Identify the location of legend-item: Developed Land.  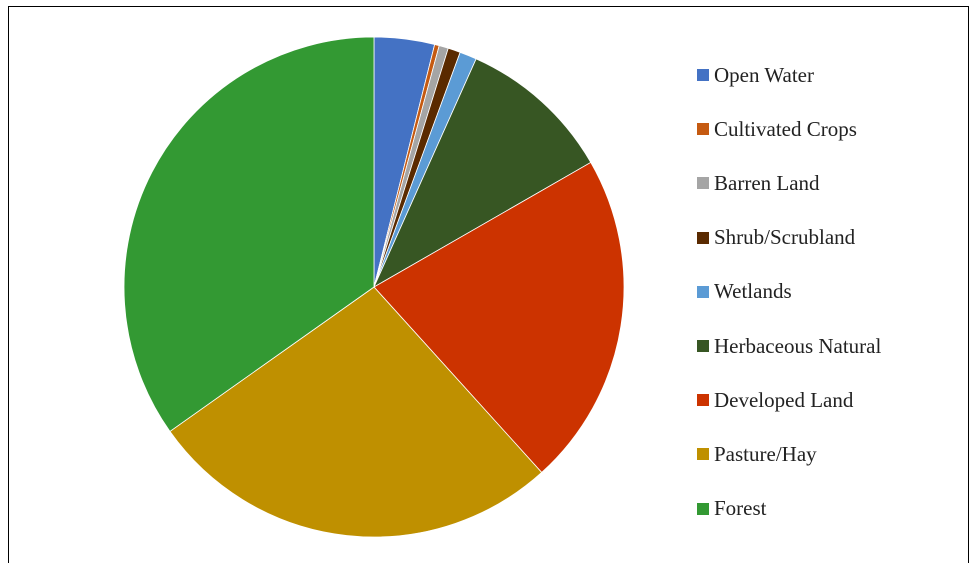
(775, 400).